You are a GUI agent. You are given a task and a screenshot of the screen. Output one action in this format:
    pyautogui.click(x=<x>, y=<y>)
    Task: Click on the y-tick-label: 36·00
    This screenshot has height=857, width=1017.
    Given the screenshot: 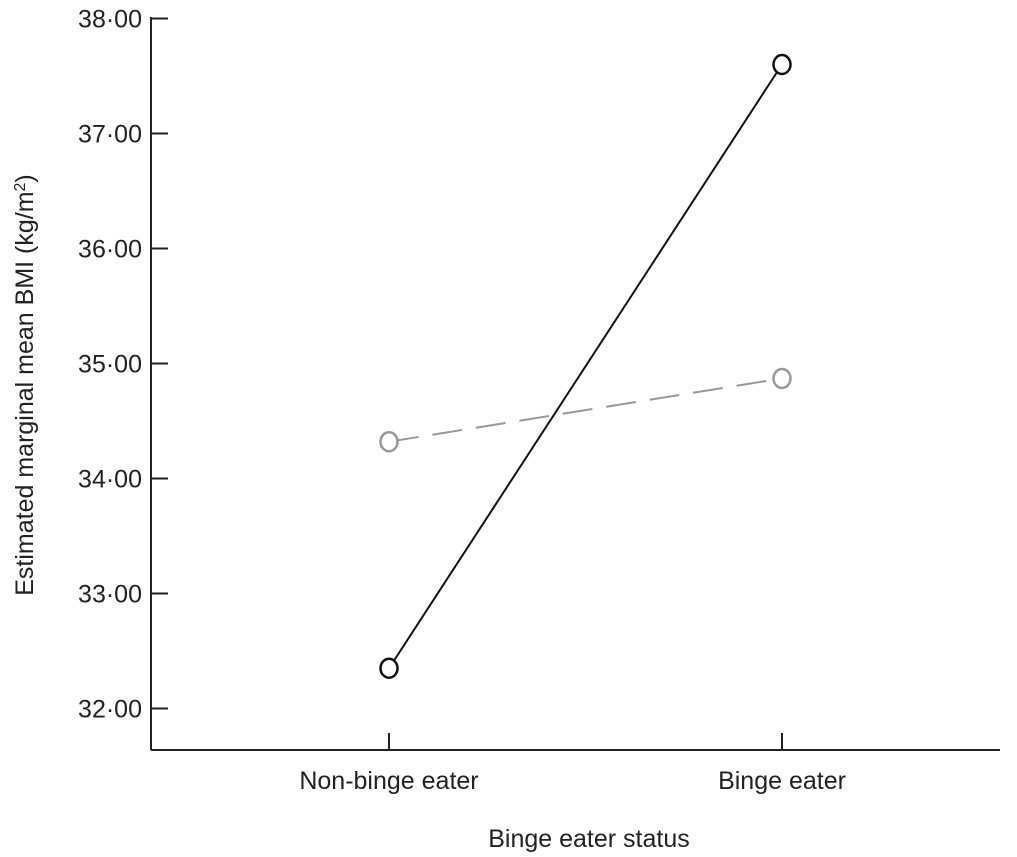 What is the action you would take?
    pyautogui.click(x=110, y=250)
    